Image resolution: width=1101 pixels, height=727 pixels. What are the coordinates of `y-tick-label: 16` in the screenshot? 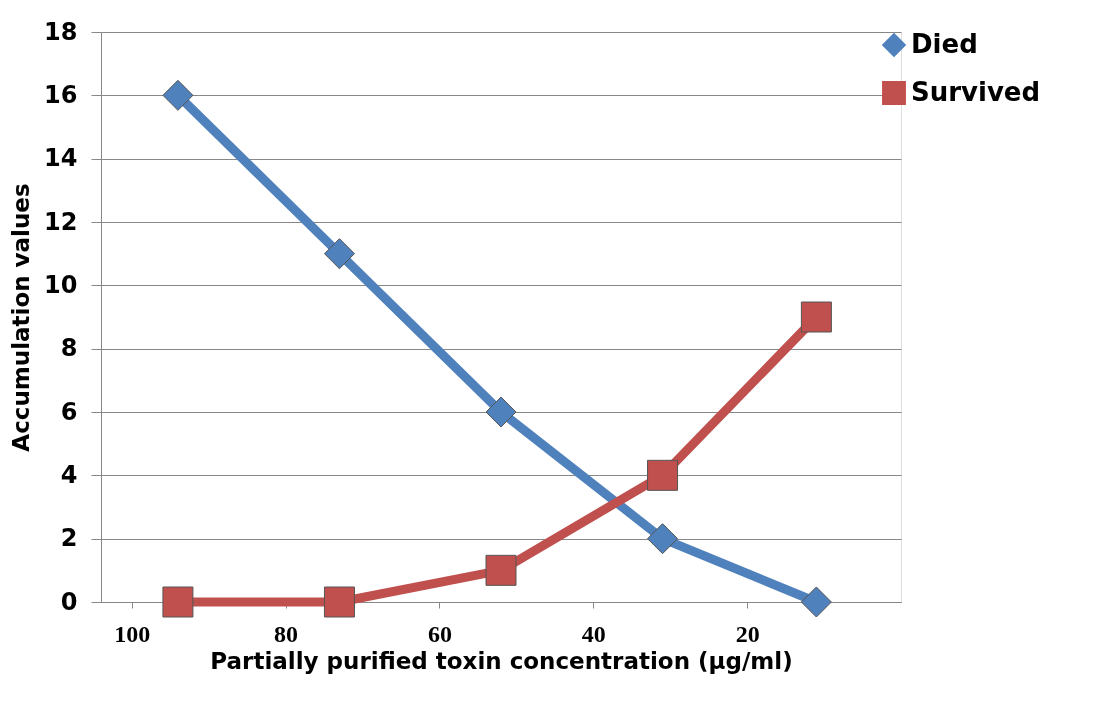 It's located at (61, 94).